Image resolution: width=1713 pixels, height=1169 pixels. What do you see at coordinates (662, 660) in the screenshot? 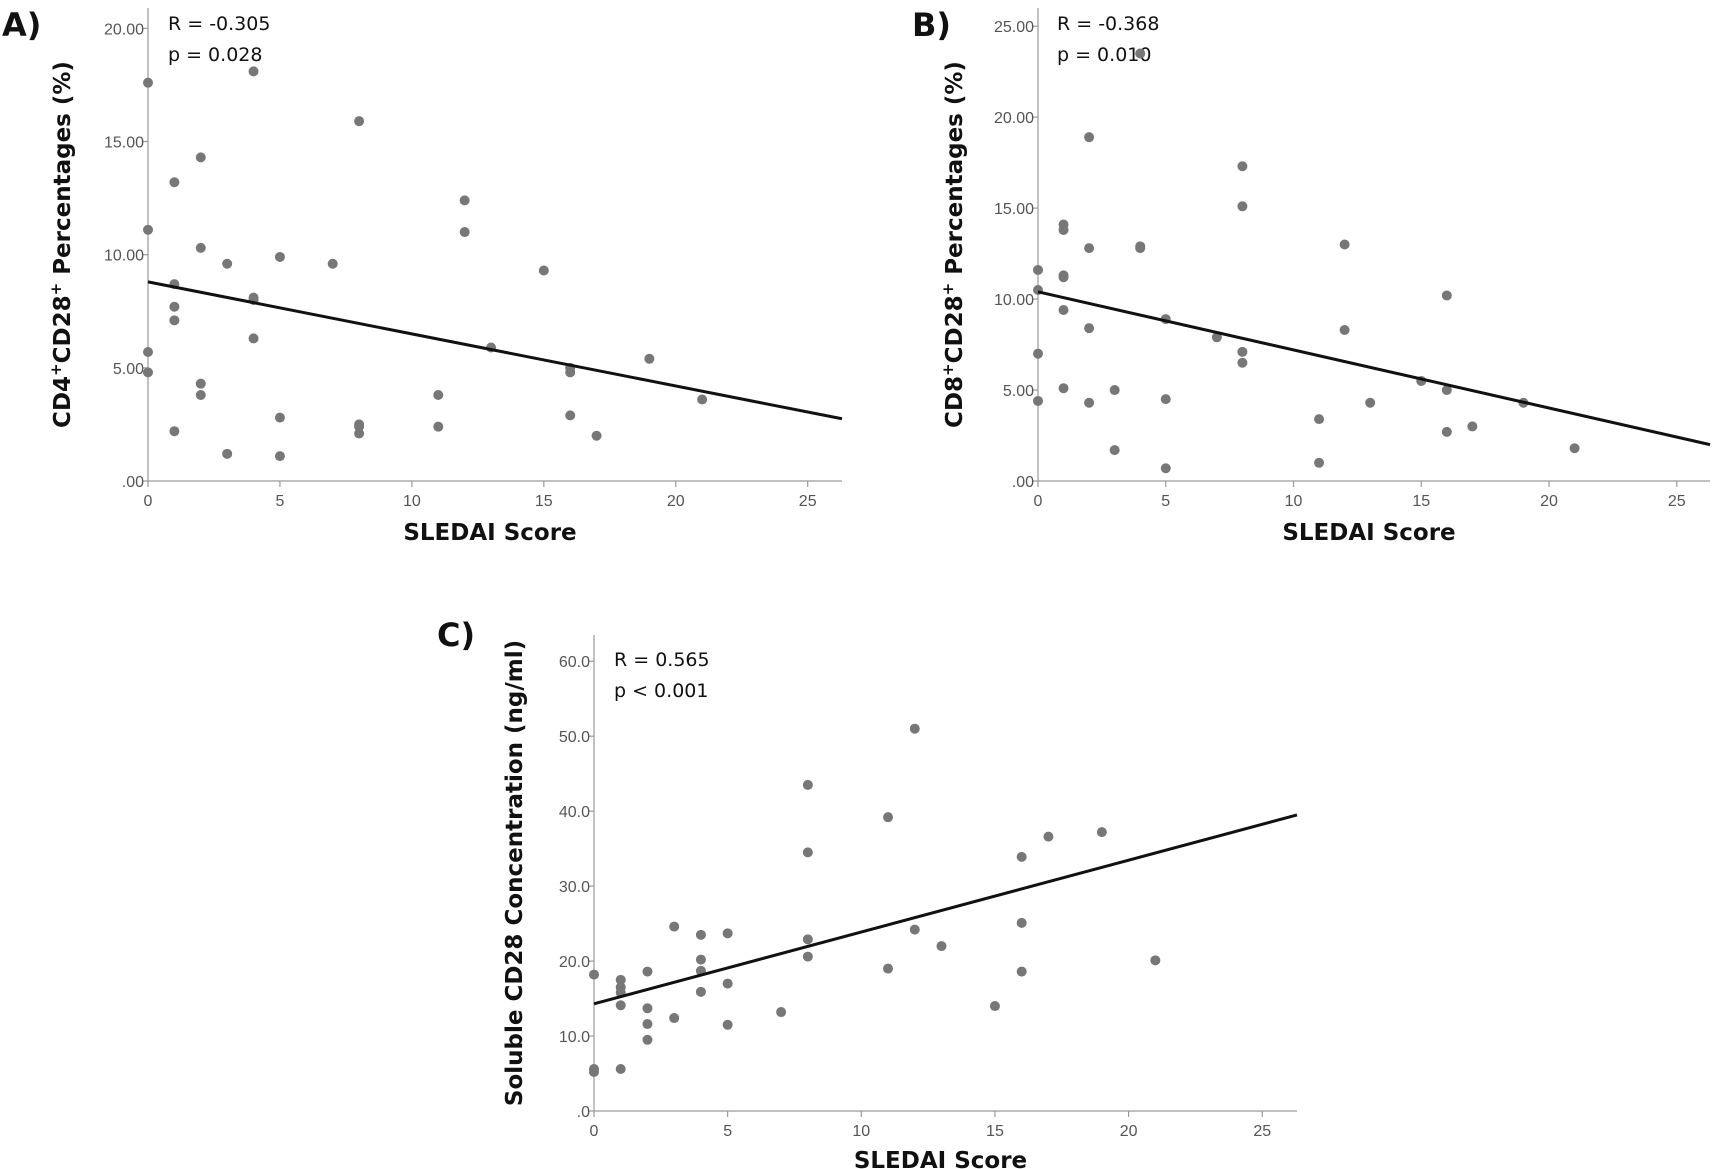
I see `correlation-r-label: R = 0.565` at bounding box center [662, 660].